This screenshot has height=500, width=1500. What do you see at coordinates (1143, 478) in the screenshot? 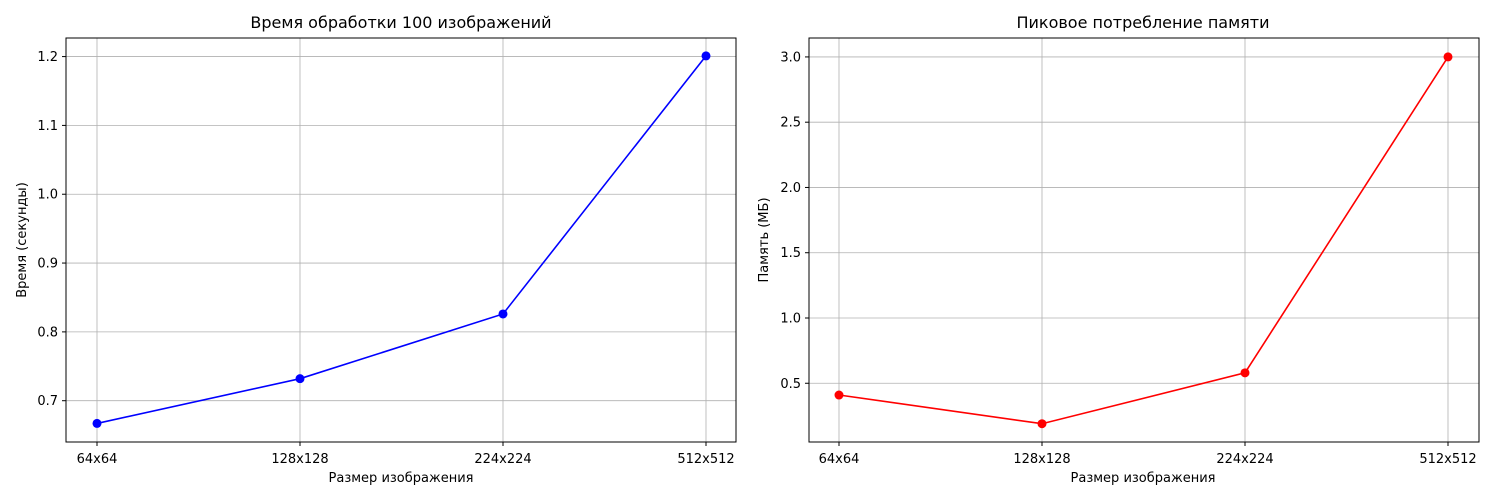
I see `chart-memory-xlabel: Размер изображения` at bounding box center [1143, 478].